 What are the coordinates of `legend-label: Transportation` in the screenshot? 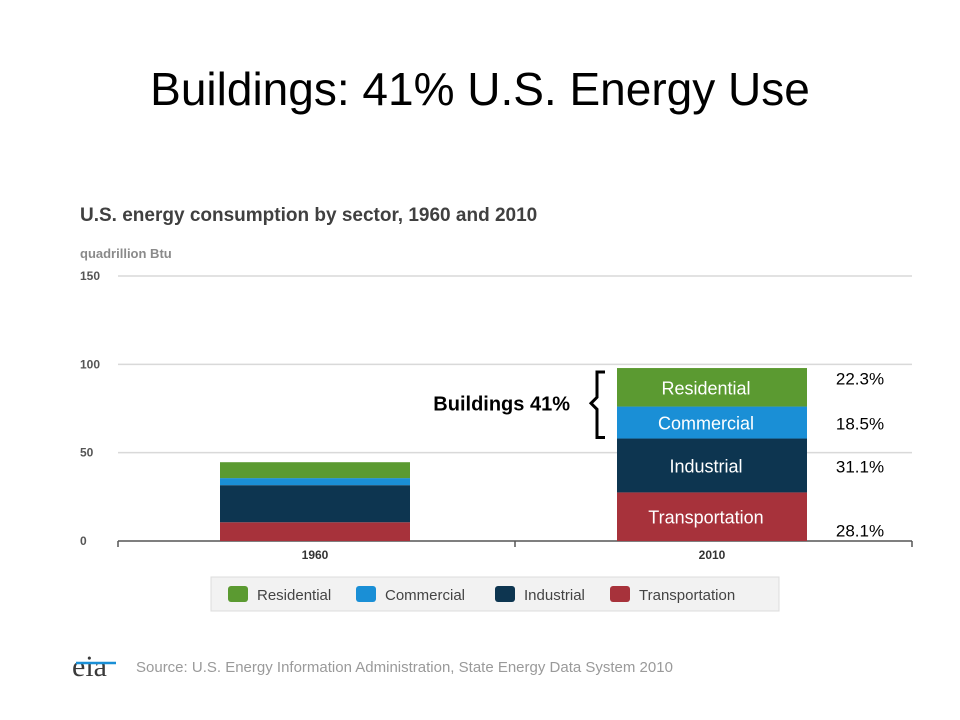 It's located at (687, 595).